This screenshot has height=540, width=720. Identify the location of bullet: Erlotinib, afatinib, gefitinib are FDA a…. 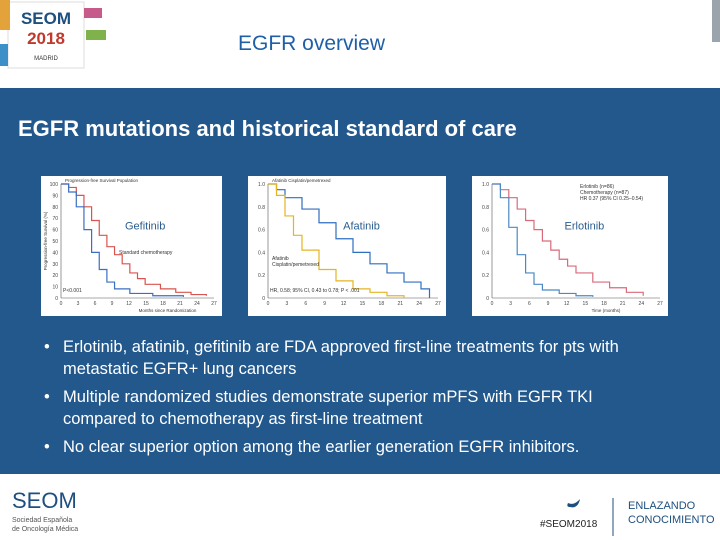
(349, 358).